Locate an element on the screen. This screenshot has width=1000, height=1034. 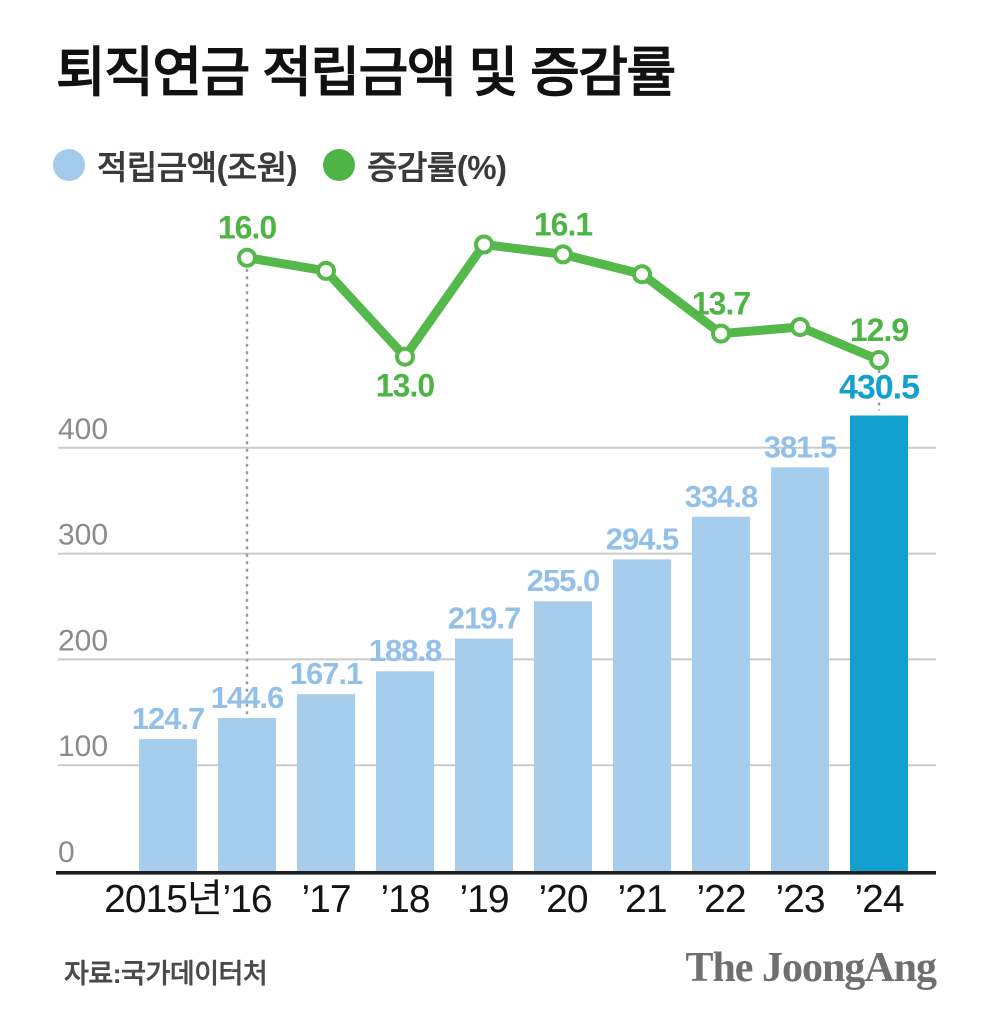
y-tick-label: 200 is located at coordinates (83, 640).